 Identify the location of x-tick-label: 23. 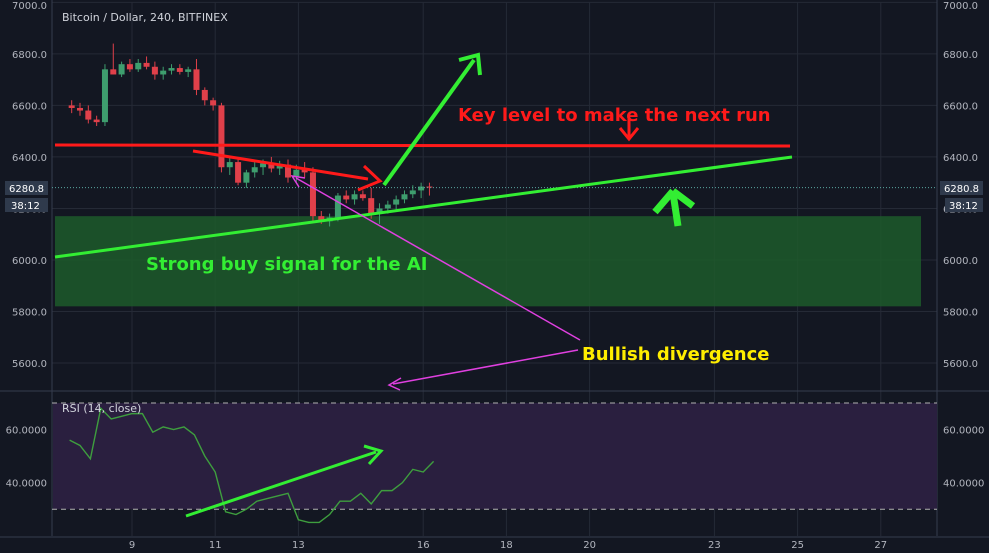
(714, 545).